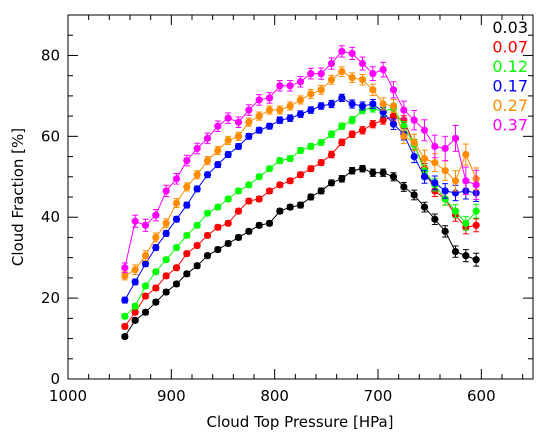  I want to click on y-tick-label: 40, so click(50, 217).